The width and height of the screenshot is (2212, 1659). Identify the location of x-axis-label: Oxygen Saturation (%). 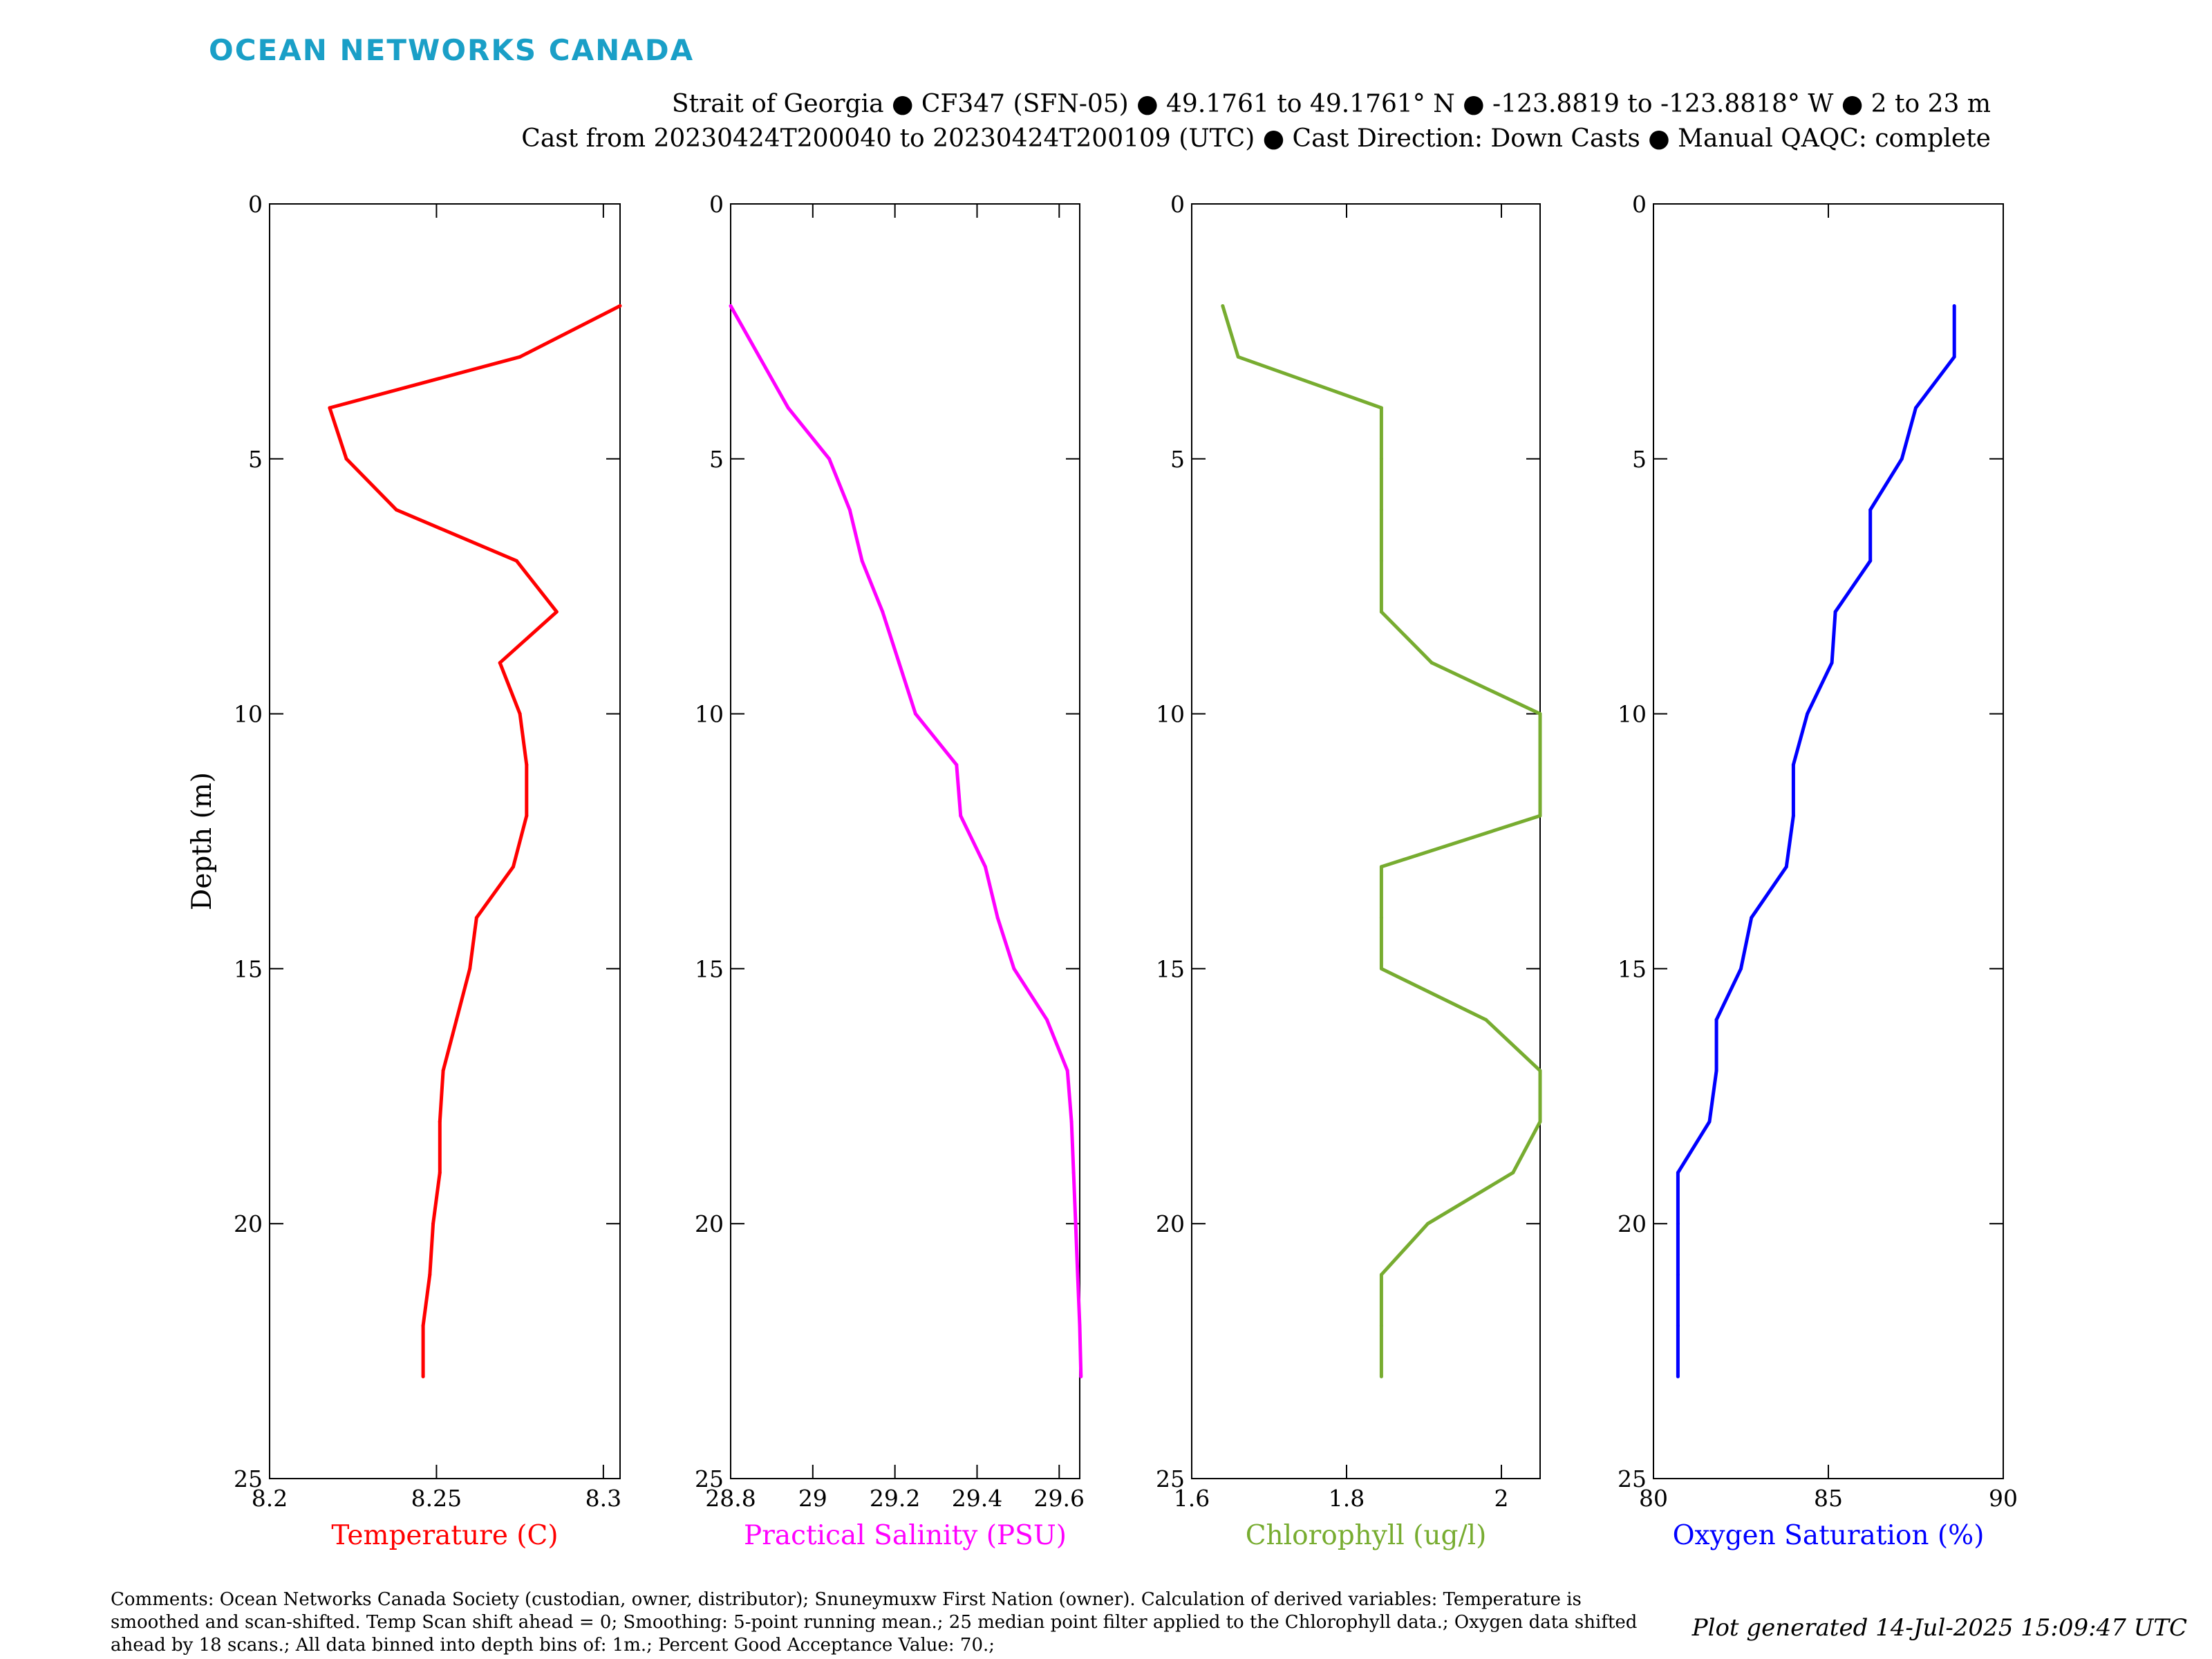
(1829, 1535).